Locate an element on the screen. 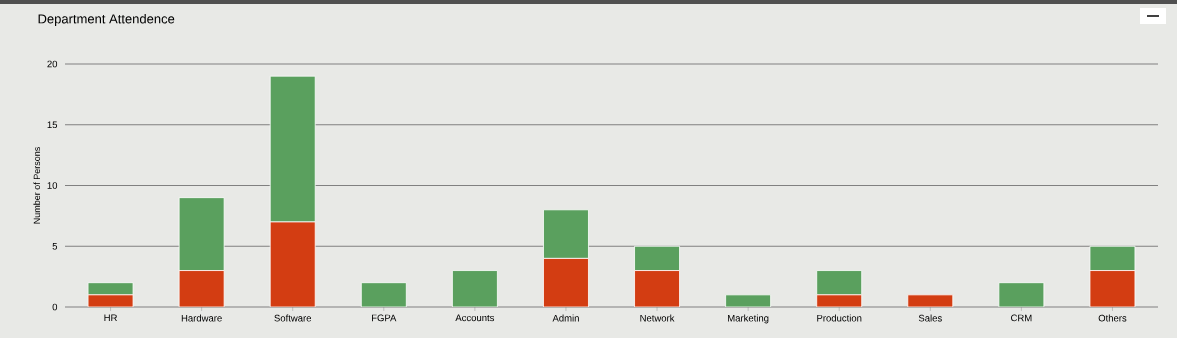  x-tick-label: FGPA is located at coordinates (384, 318).